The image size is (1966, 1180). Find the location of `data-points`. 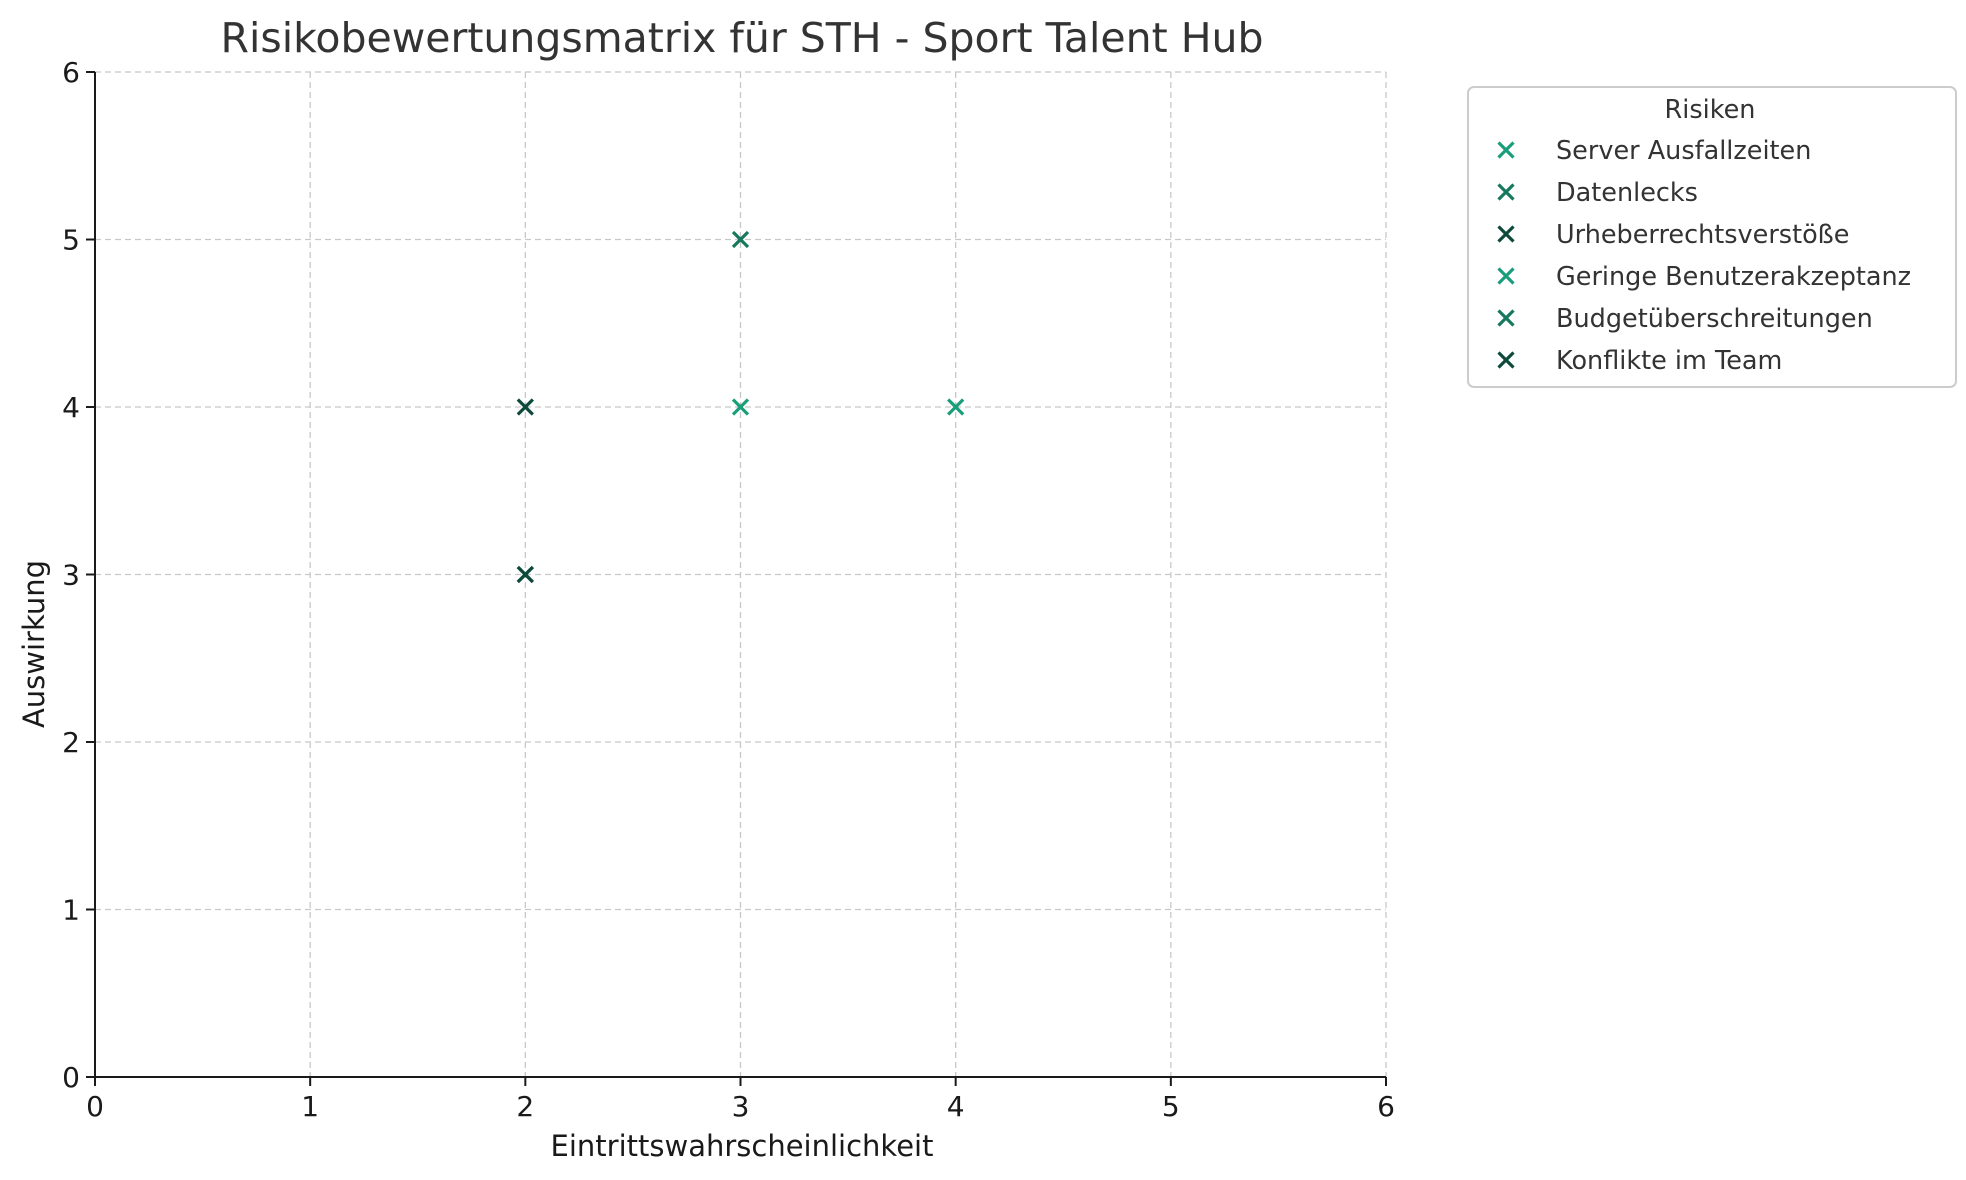

data-points is located at coordinates (740, 407).